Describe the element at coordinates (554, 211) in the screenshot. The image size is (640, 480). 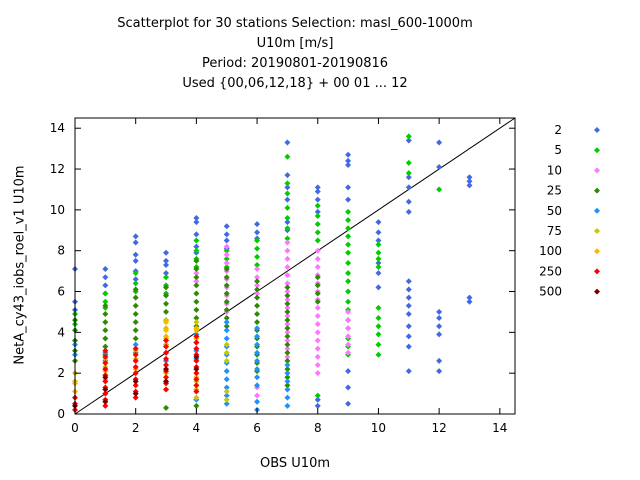
I see `legend-label-50: 50` at that location.